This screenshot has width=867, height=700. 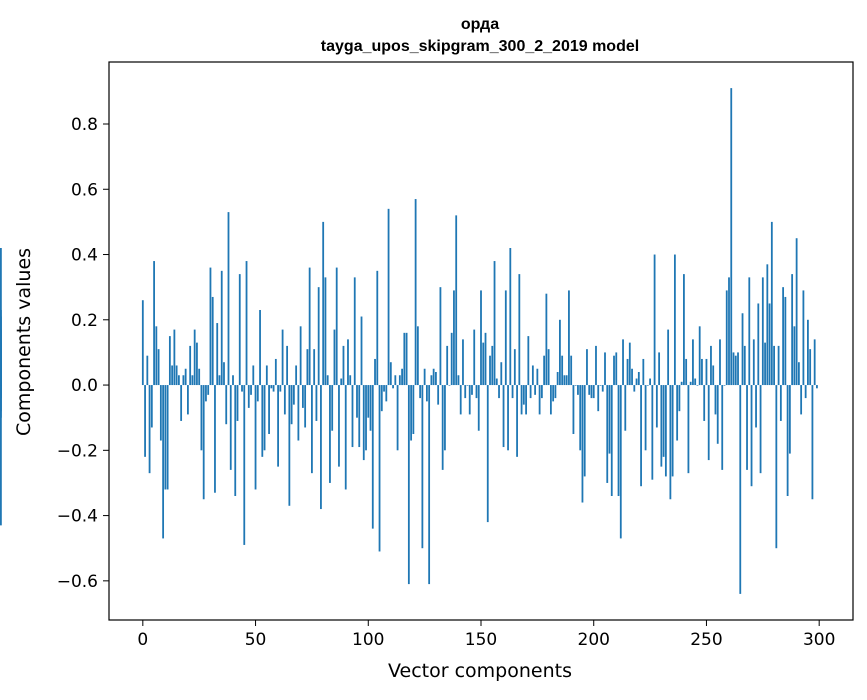 What do you see at coordinates (368, 640) in the screenshot?
I see `x-tick-label: 100` at bounding box center [368, 640].